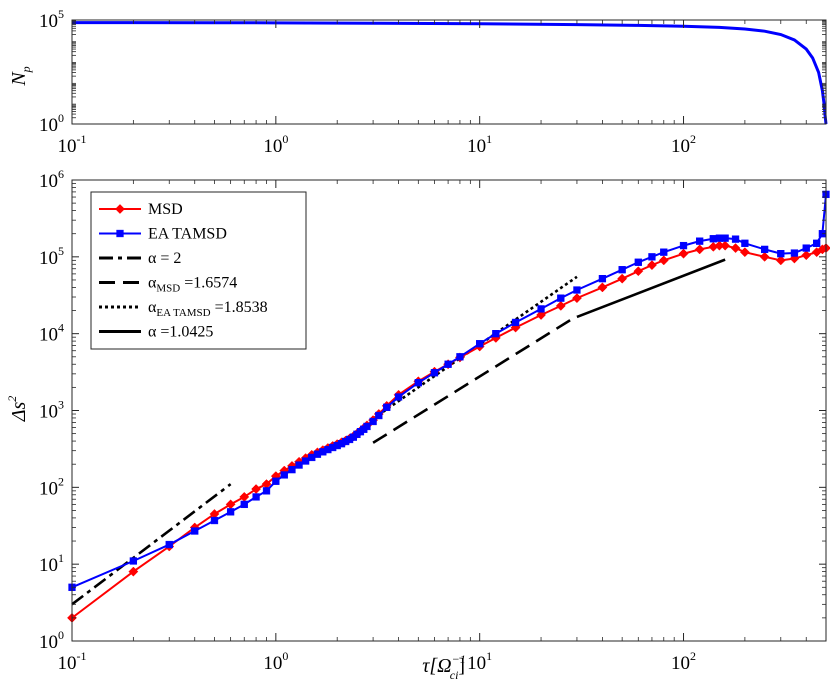  I want to click on legend-label: EA TAMSD, so click(187, 234).